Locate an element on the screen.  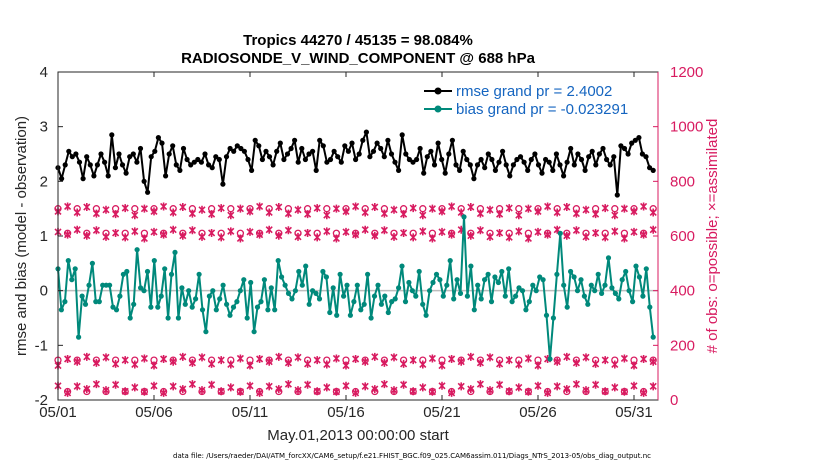
y-tick-label: 4 is located at coordinates (44, 72).